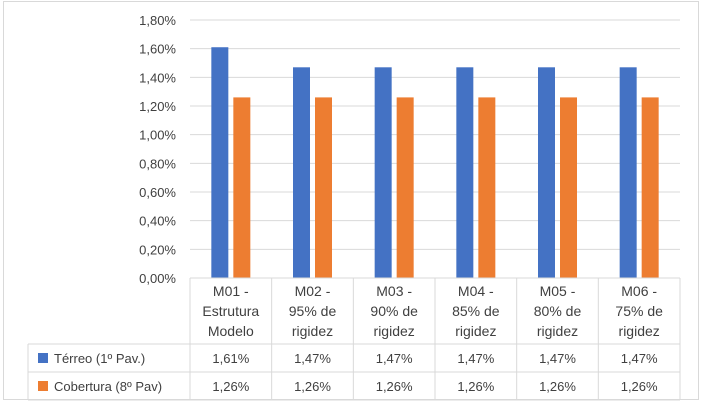  What do you see at coordinates (157, 77) in the screenshot?
I see `y-tick-label: 1,40%` at bounding box center [157, 77].